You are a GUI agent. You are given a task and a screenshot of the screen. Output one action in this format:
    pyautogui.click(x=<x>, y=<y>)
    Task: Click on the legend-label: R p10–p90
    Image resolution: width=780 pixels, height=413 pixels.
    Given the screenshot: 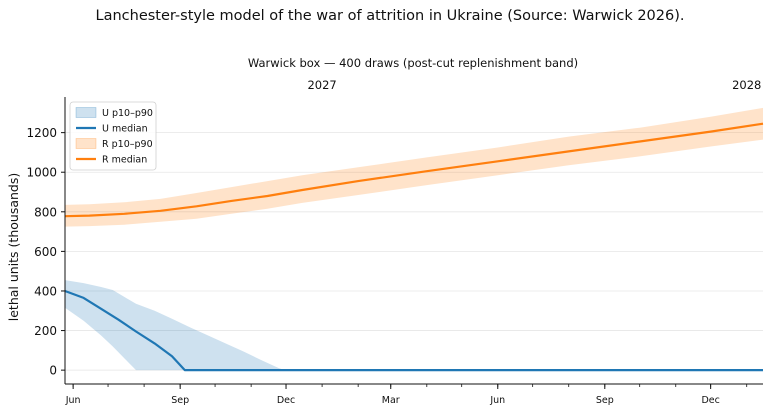 What is the action you would take?
    pyautogui.click(x=127, y=144)
    